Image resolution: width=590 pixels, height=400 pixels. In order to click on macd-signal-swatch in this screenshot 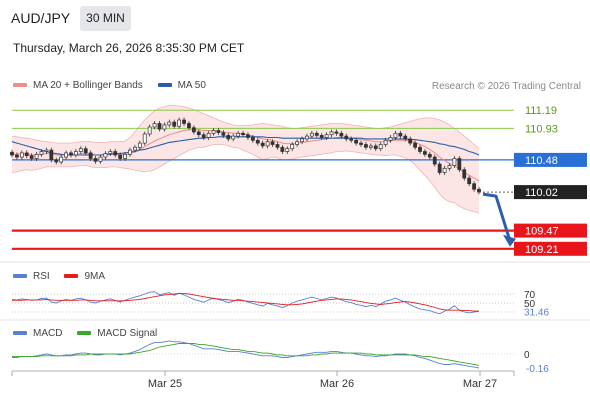, I will do `click(84, 333)`.